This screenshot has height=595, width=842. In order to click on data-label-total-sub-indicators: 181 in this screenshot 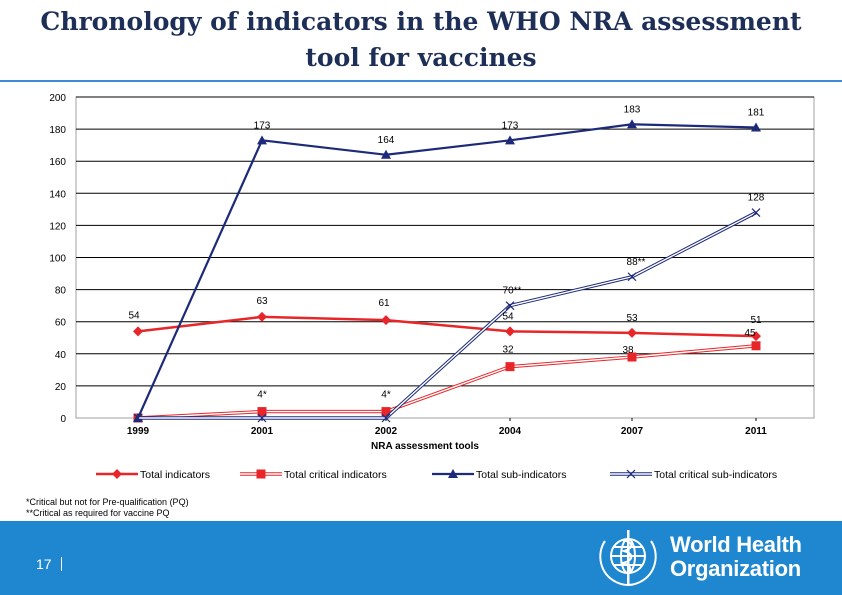, I will do `click(756, 112)`.